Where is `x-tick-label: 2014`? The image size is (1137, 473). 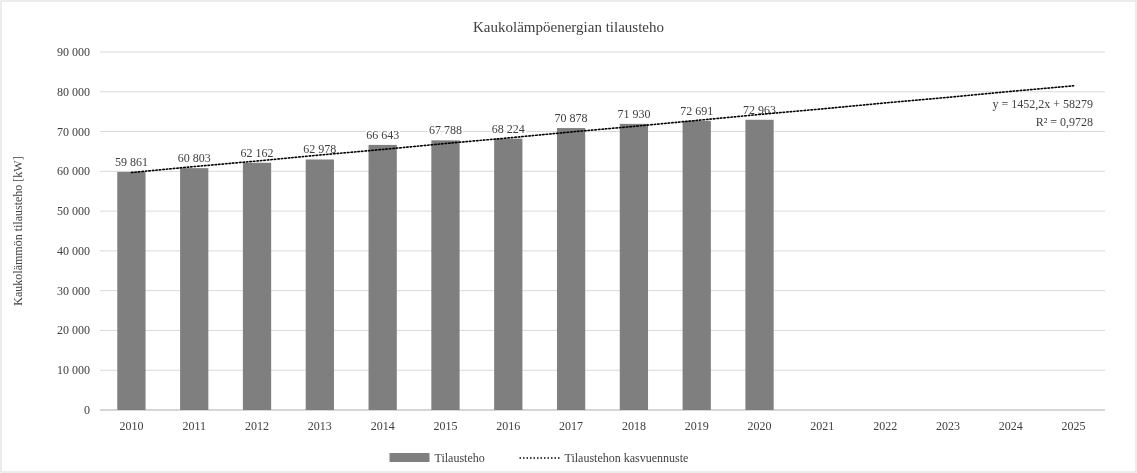 x-tick-label: 2014 is located at coordinates (382, 426).